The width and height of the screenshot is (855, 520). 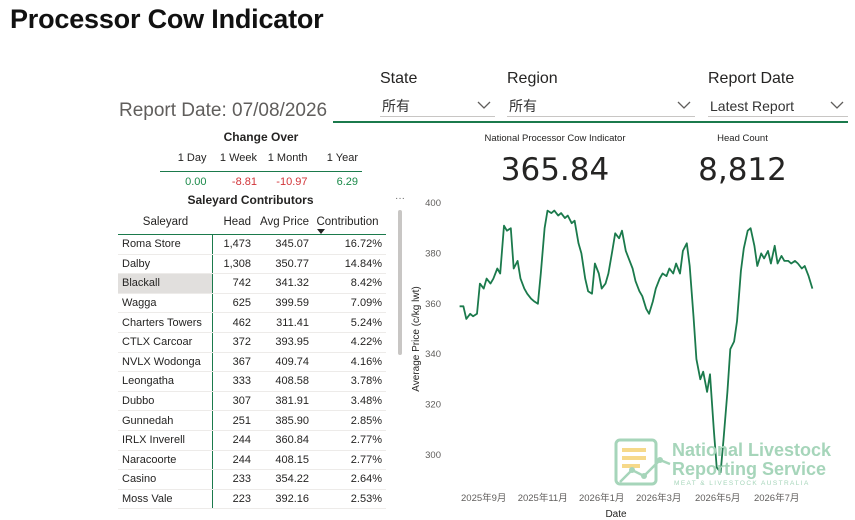 What do you see at coordinates (196, 181) in the screenshot?
I see `change-over-value-1day: 0.00` at bounding box center [196, 181].